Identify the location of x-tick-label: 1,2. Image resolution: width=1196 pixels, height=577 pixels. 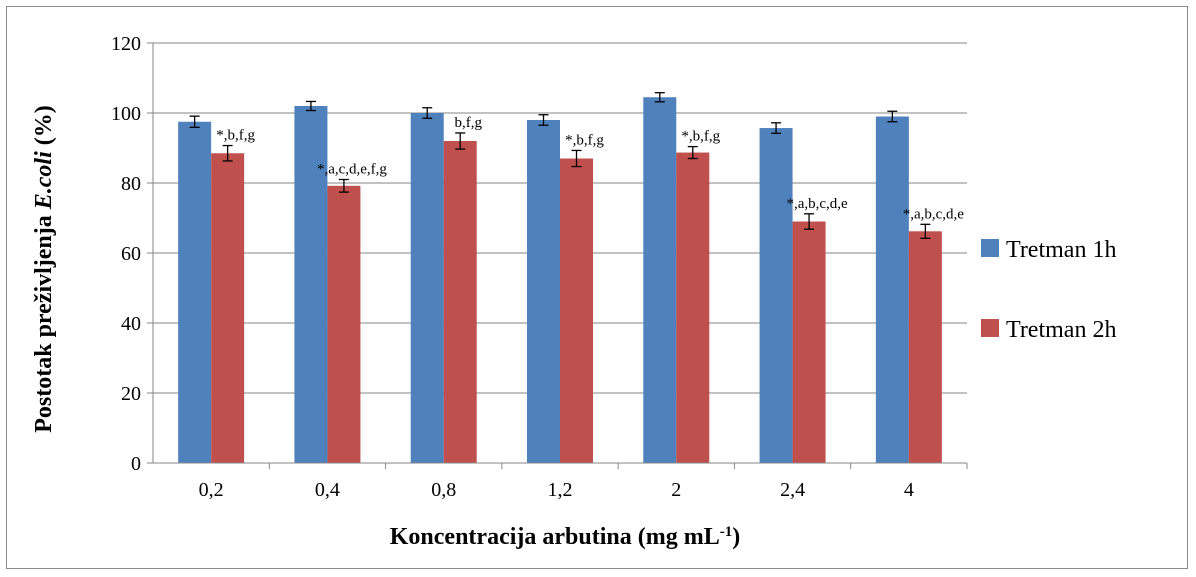
(560, 490).